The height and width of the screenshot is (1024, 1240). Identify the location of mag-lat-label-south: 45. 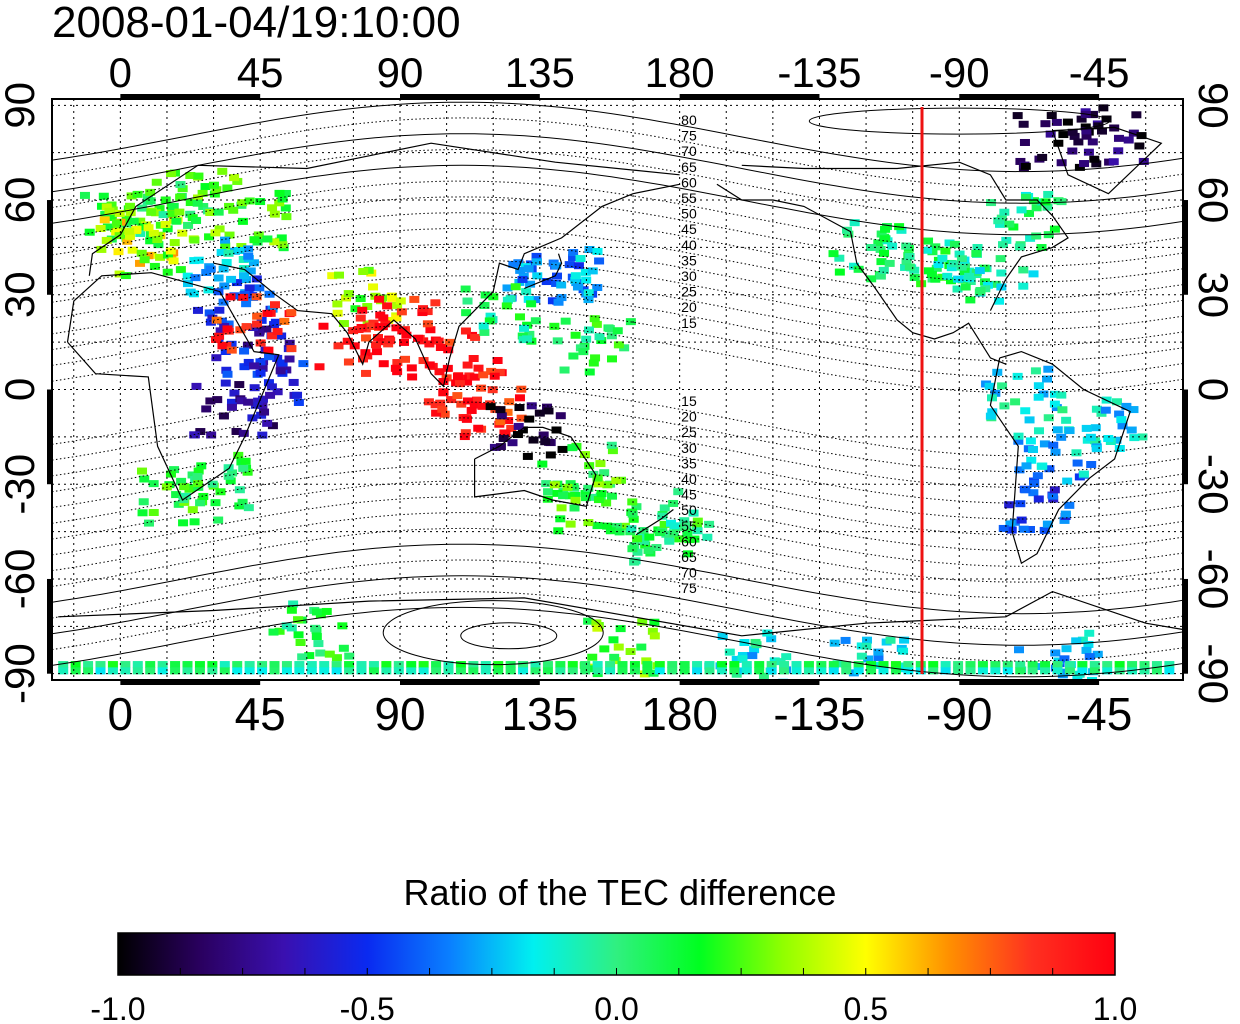
(689, 495).